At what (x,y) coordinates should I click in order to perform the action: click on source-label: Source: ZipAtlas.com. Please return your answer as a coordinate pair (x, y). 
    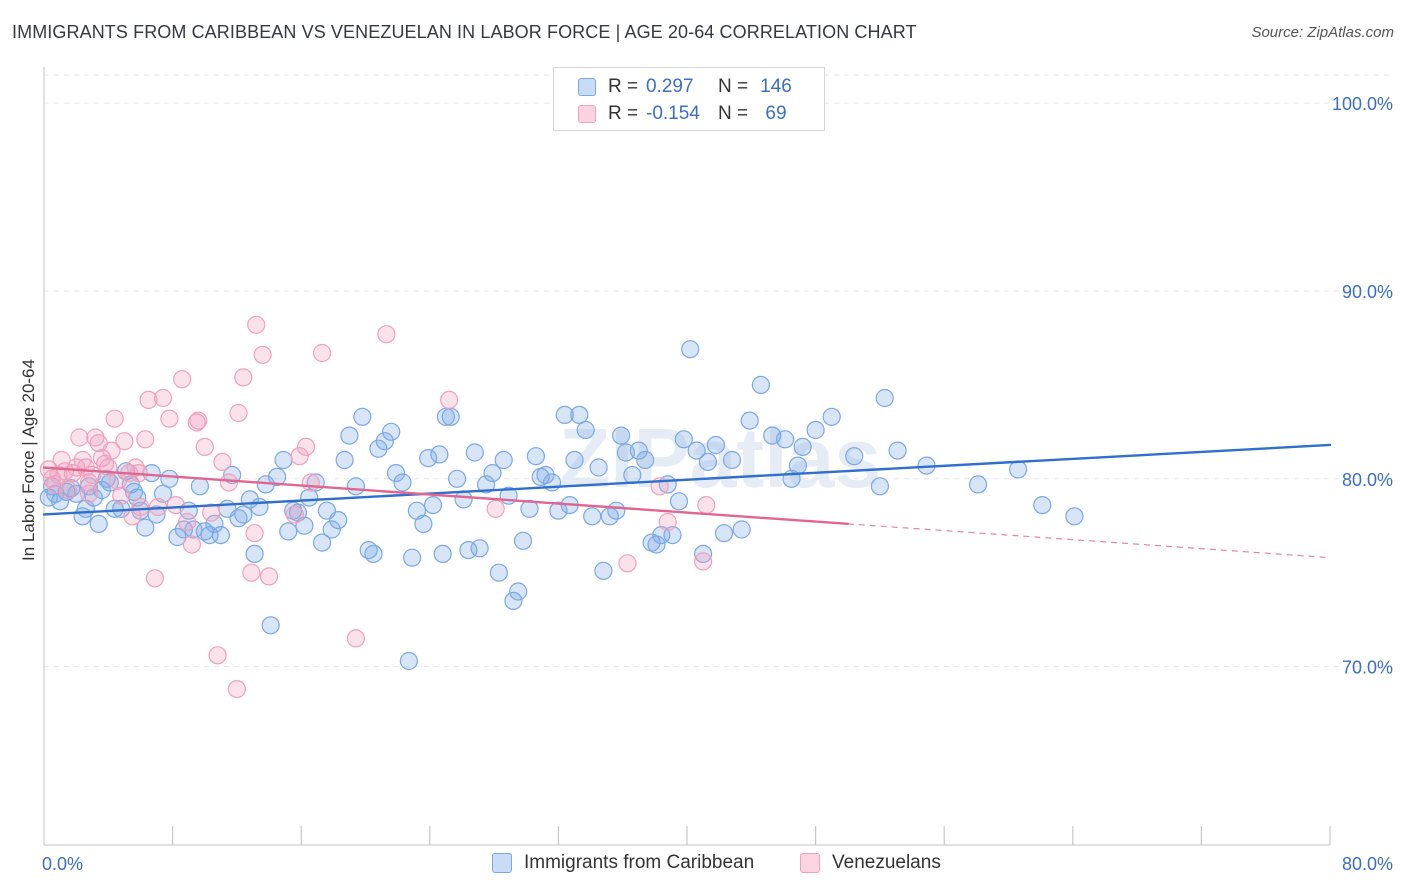
    Looking at the image, I should click on (1322, 32).